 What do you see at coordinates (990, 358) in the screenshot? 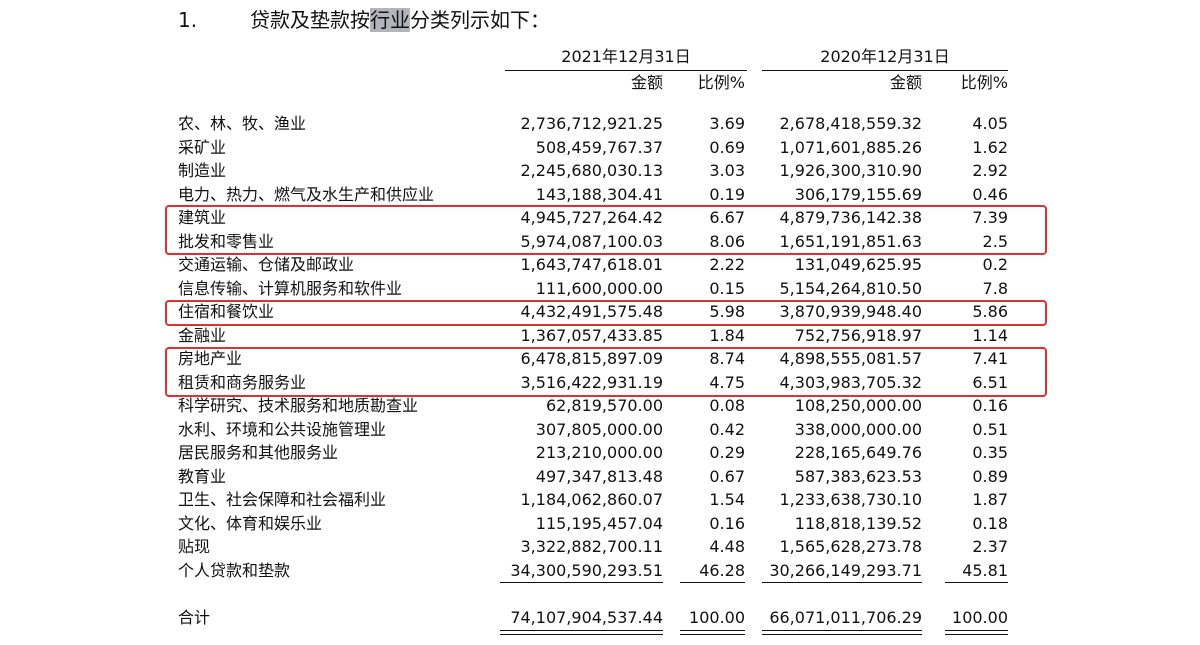
I see `ratio-2020: 7.41` at bounding box center [990, 358].